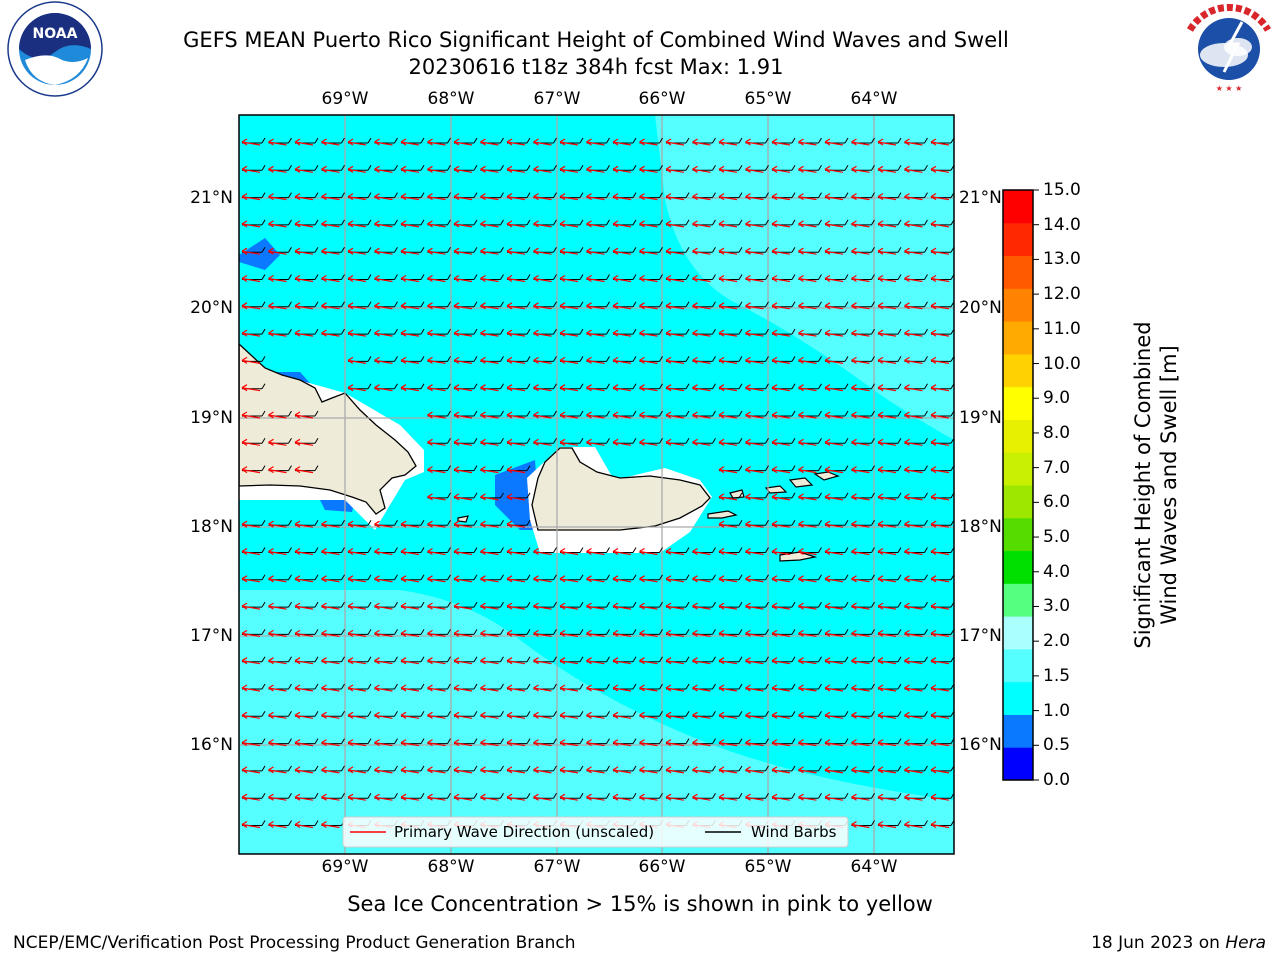 The height and width of the screenshot is (960, 1280). I want to click on lon-tick-top: 65°W, so click(768, 99).